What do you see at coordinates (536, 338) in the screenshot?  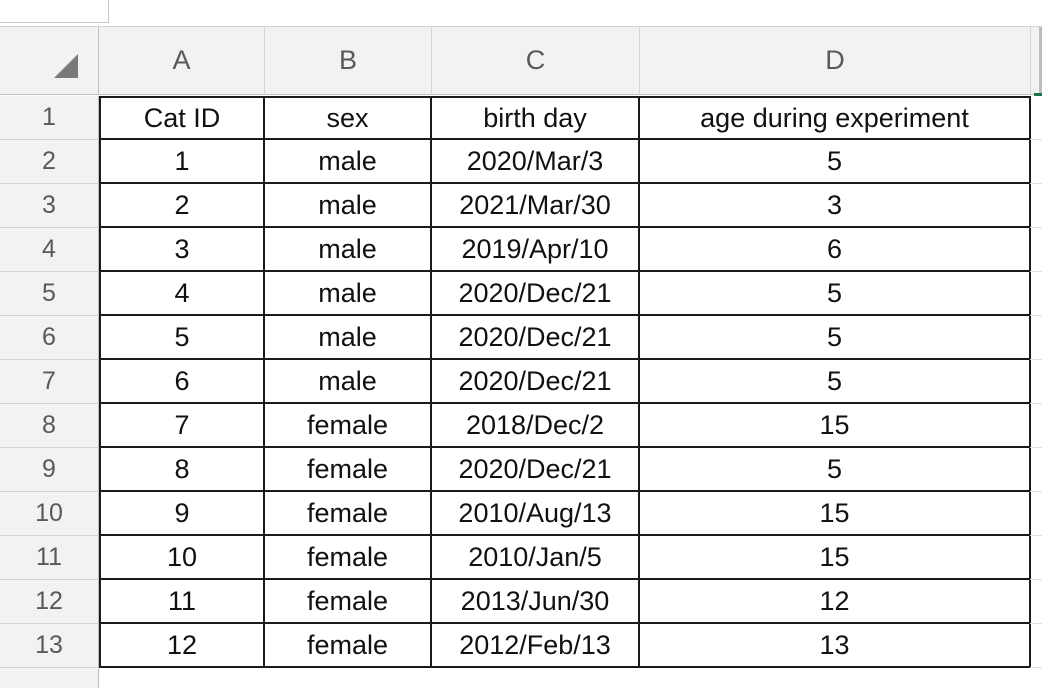 I see `cell-c6: 2020/Dec/21` at bounding box center [536, 338].